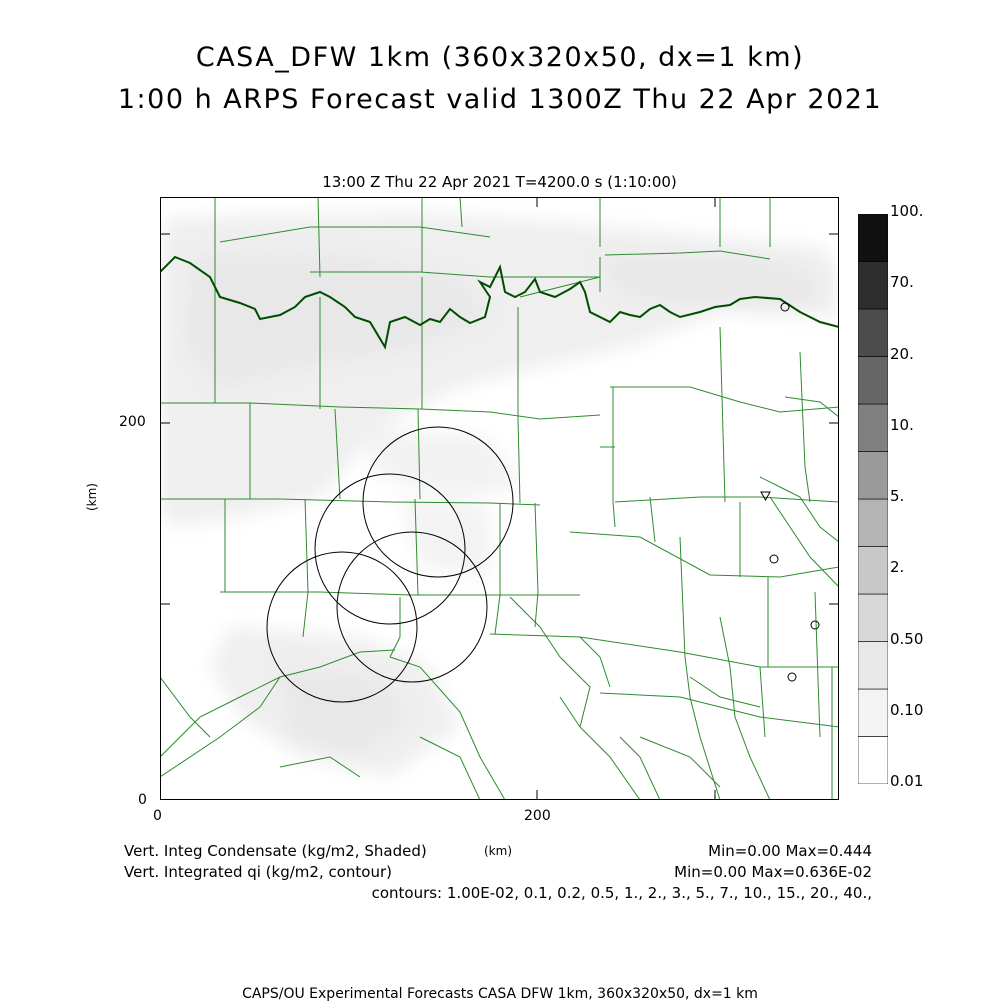  Describe the element at coordinates (907, 781) in the screenshot. I see `colorbar-label: 0.01` at that location.